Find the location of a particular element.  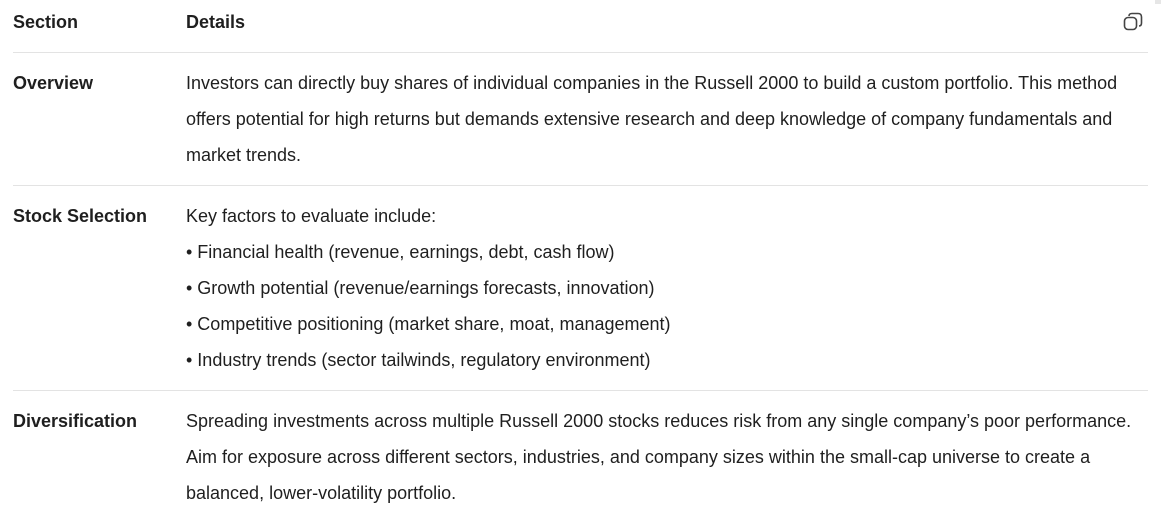

copy-icon is located at coordinates (1133, 21).